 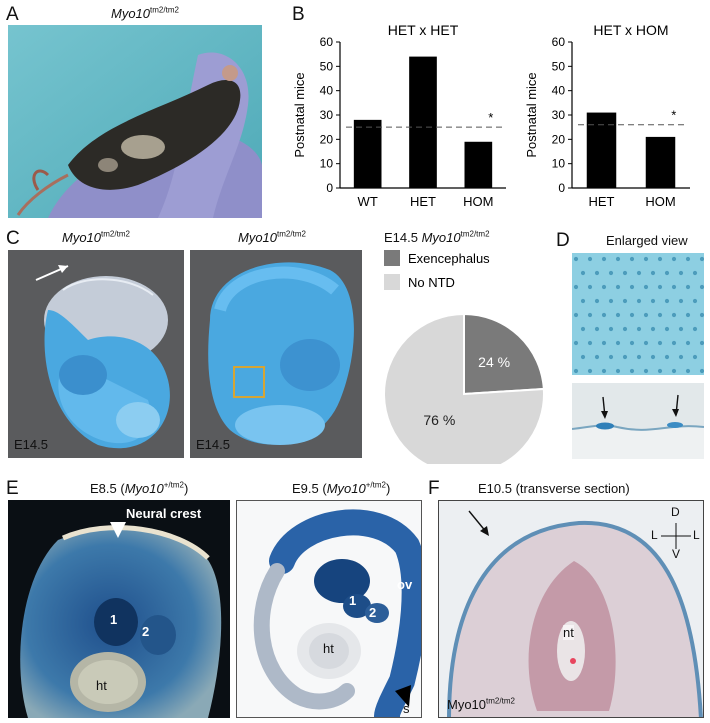 What do you see at coordinates (406, 708) in the screenshot?
I see `e95-label-s: s` at bounding box center [406, 708].